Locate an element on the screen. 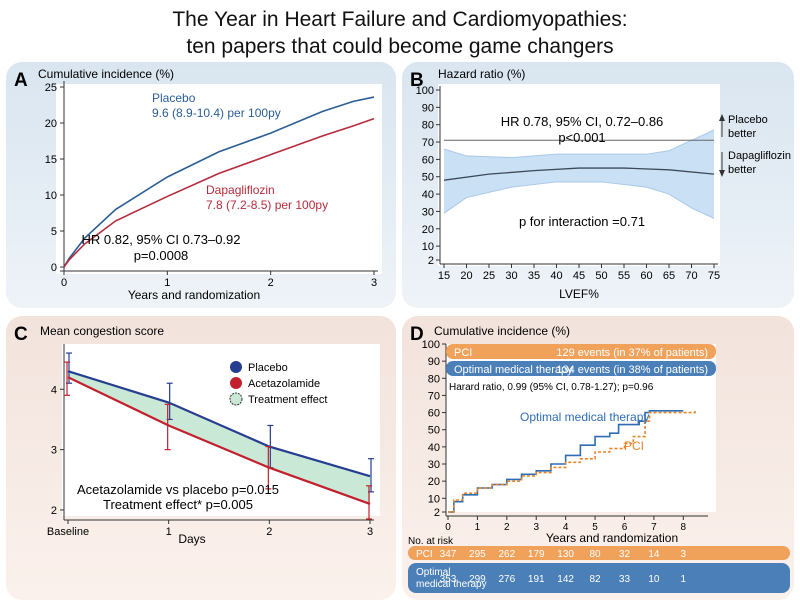 The height and width of the screenshot is (605, 800). legend-omt-bar is located at coordinates (581, 368).